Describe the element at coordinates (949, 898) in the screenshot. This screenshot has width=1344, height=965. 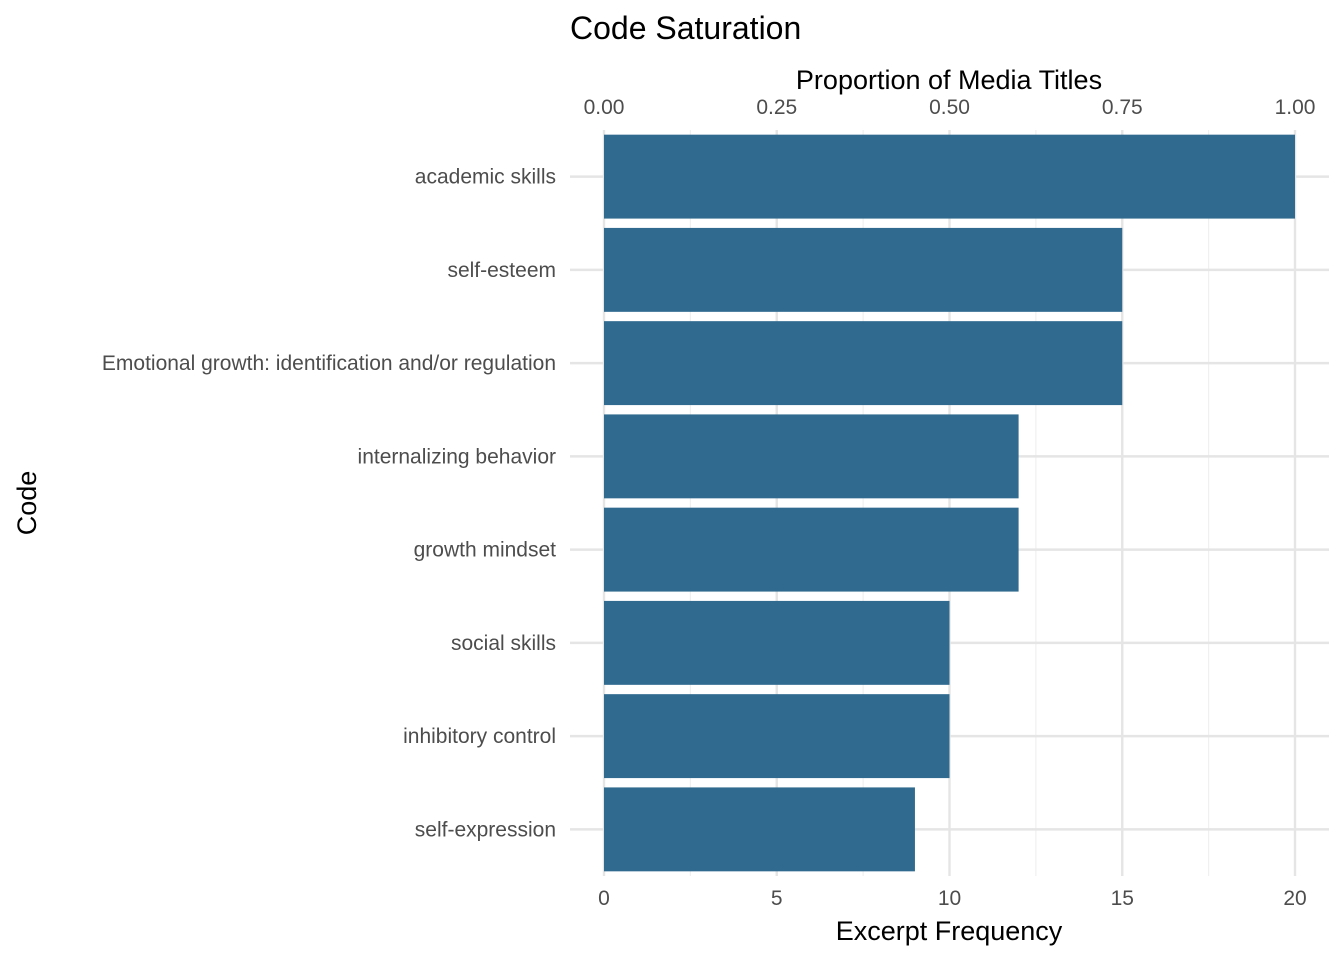
I see `x-tick-label: 10` at that location.